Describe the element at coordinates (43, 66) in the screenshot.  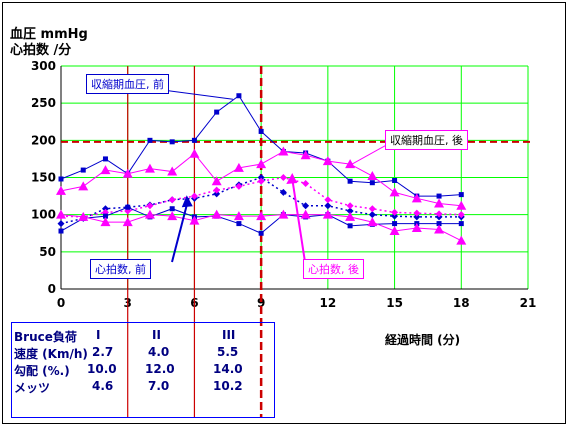
I see `y-tick-label: 300` at that location.